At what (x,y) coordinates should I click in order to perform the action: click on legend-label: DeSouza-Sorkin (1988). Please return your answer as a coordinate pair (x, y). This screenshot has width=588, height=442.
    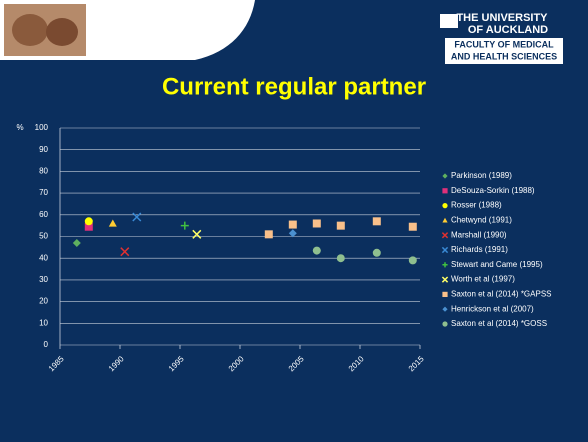
    Looking at the image, I should click on (493, 190).